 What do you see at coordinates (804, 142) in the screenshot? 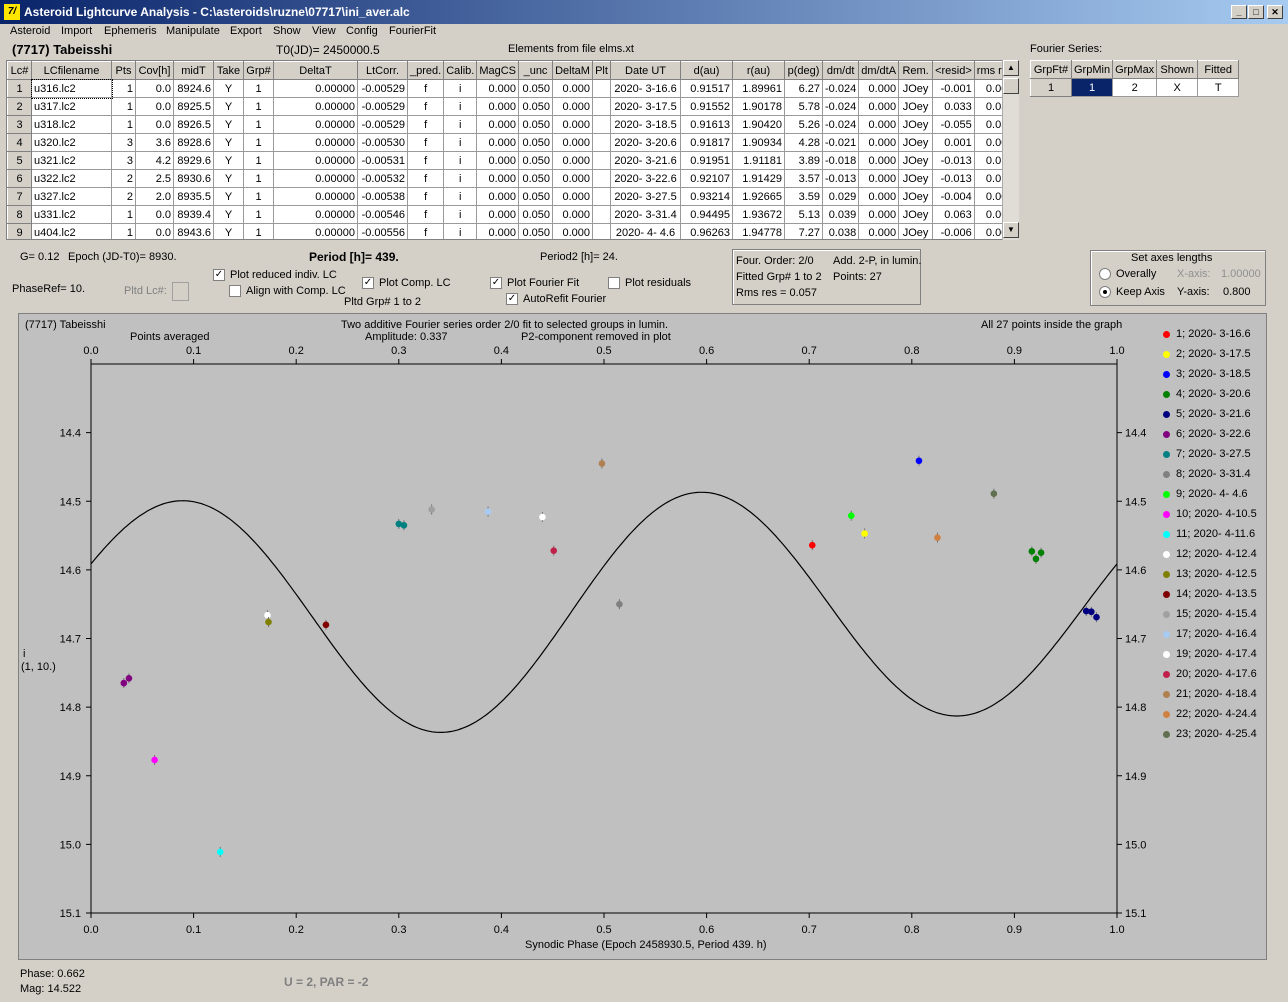
I see `table-cell: 4.28` at bounding box center [804, 142].